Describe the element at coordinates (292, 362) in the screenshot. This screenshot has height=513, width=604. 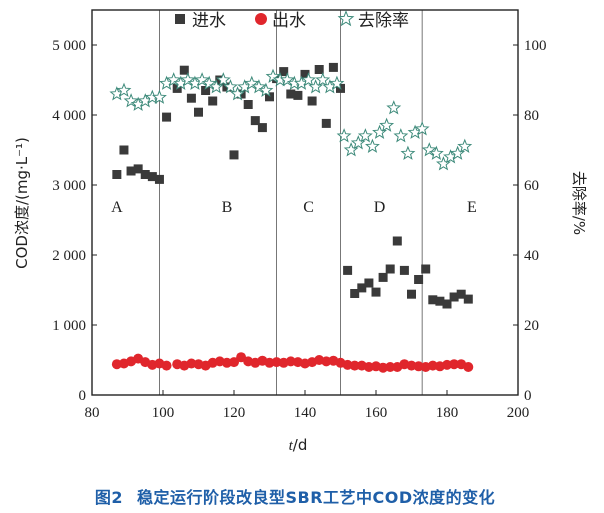
I see `series-circle` at that location.